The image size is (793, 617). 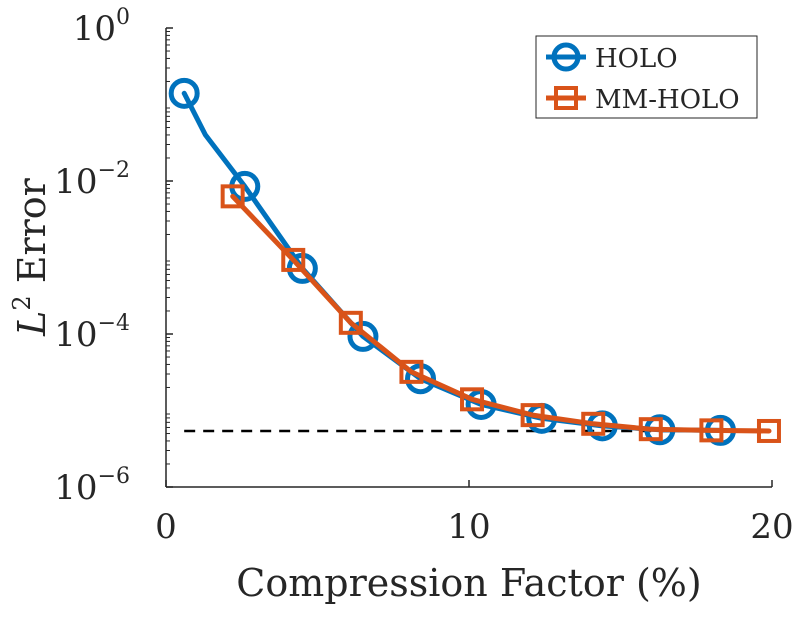 What do you see at coordinates (166, 527) in the screenshot?
I see `x-tick-label-0: 0` at bounding box center [166, 527].